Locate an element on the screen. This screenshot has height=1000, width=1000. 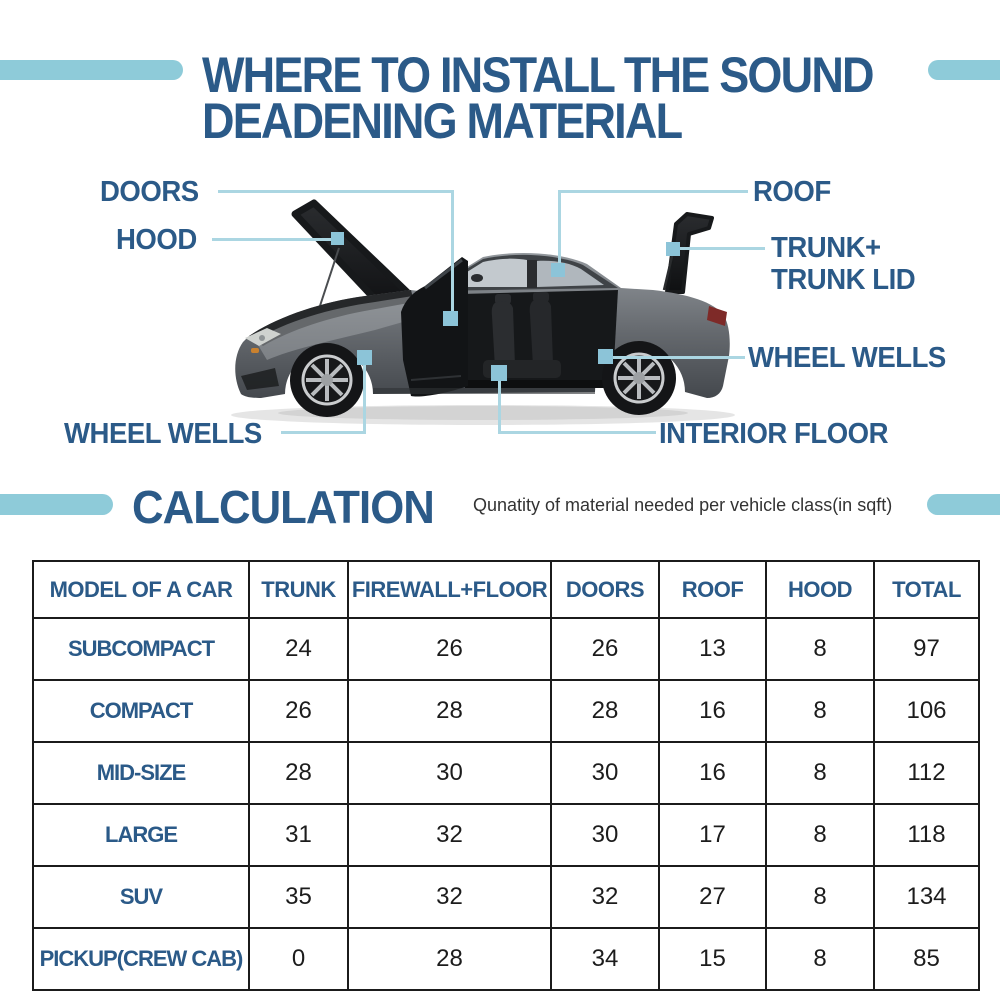
open-trunk-lid is located at coordinates (689, 253).